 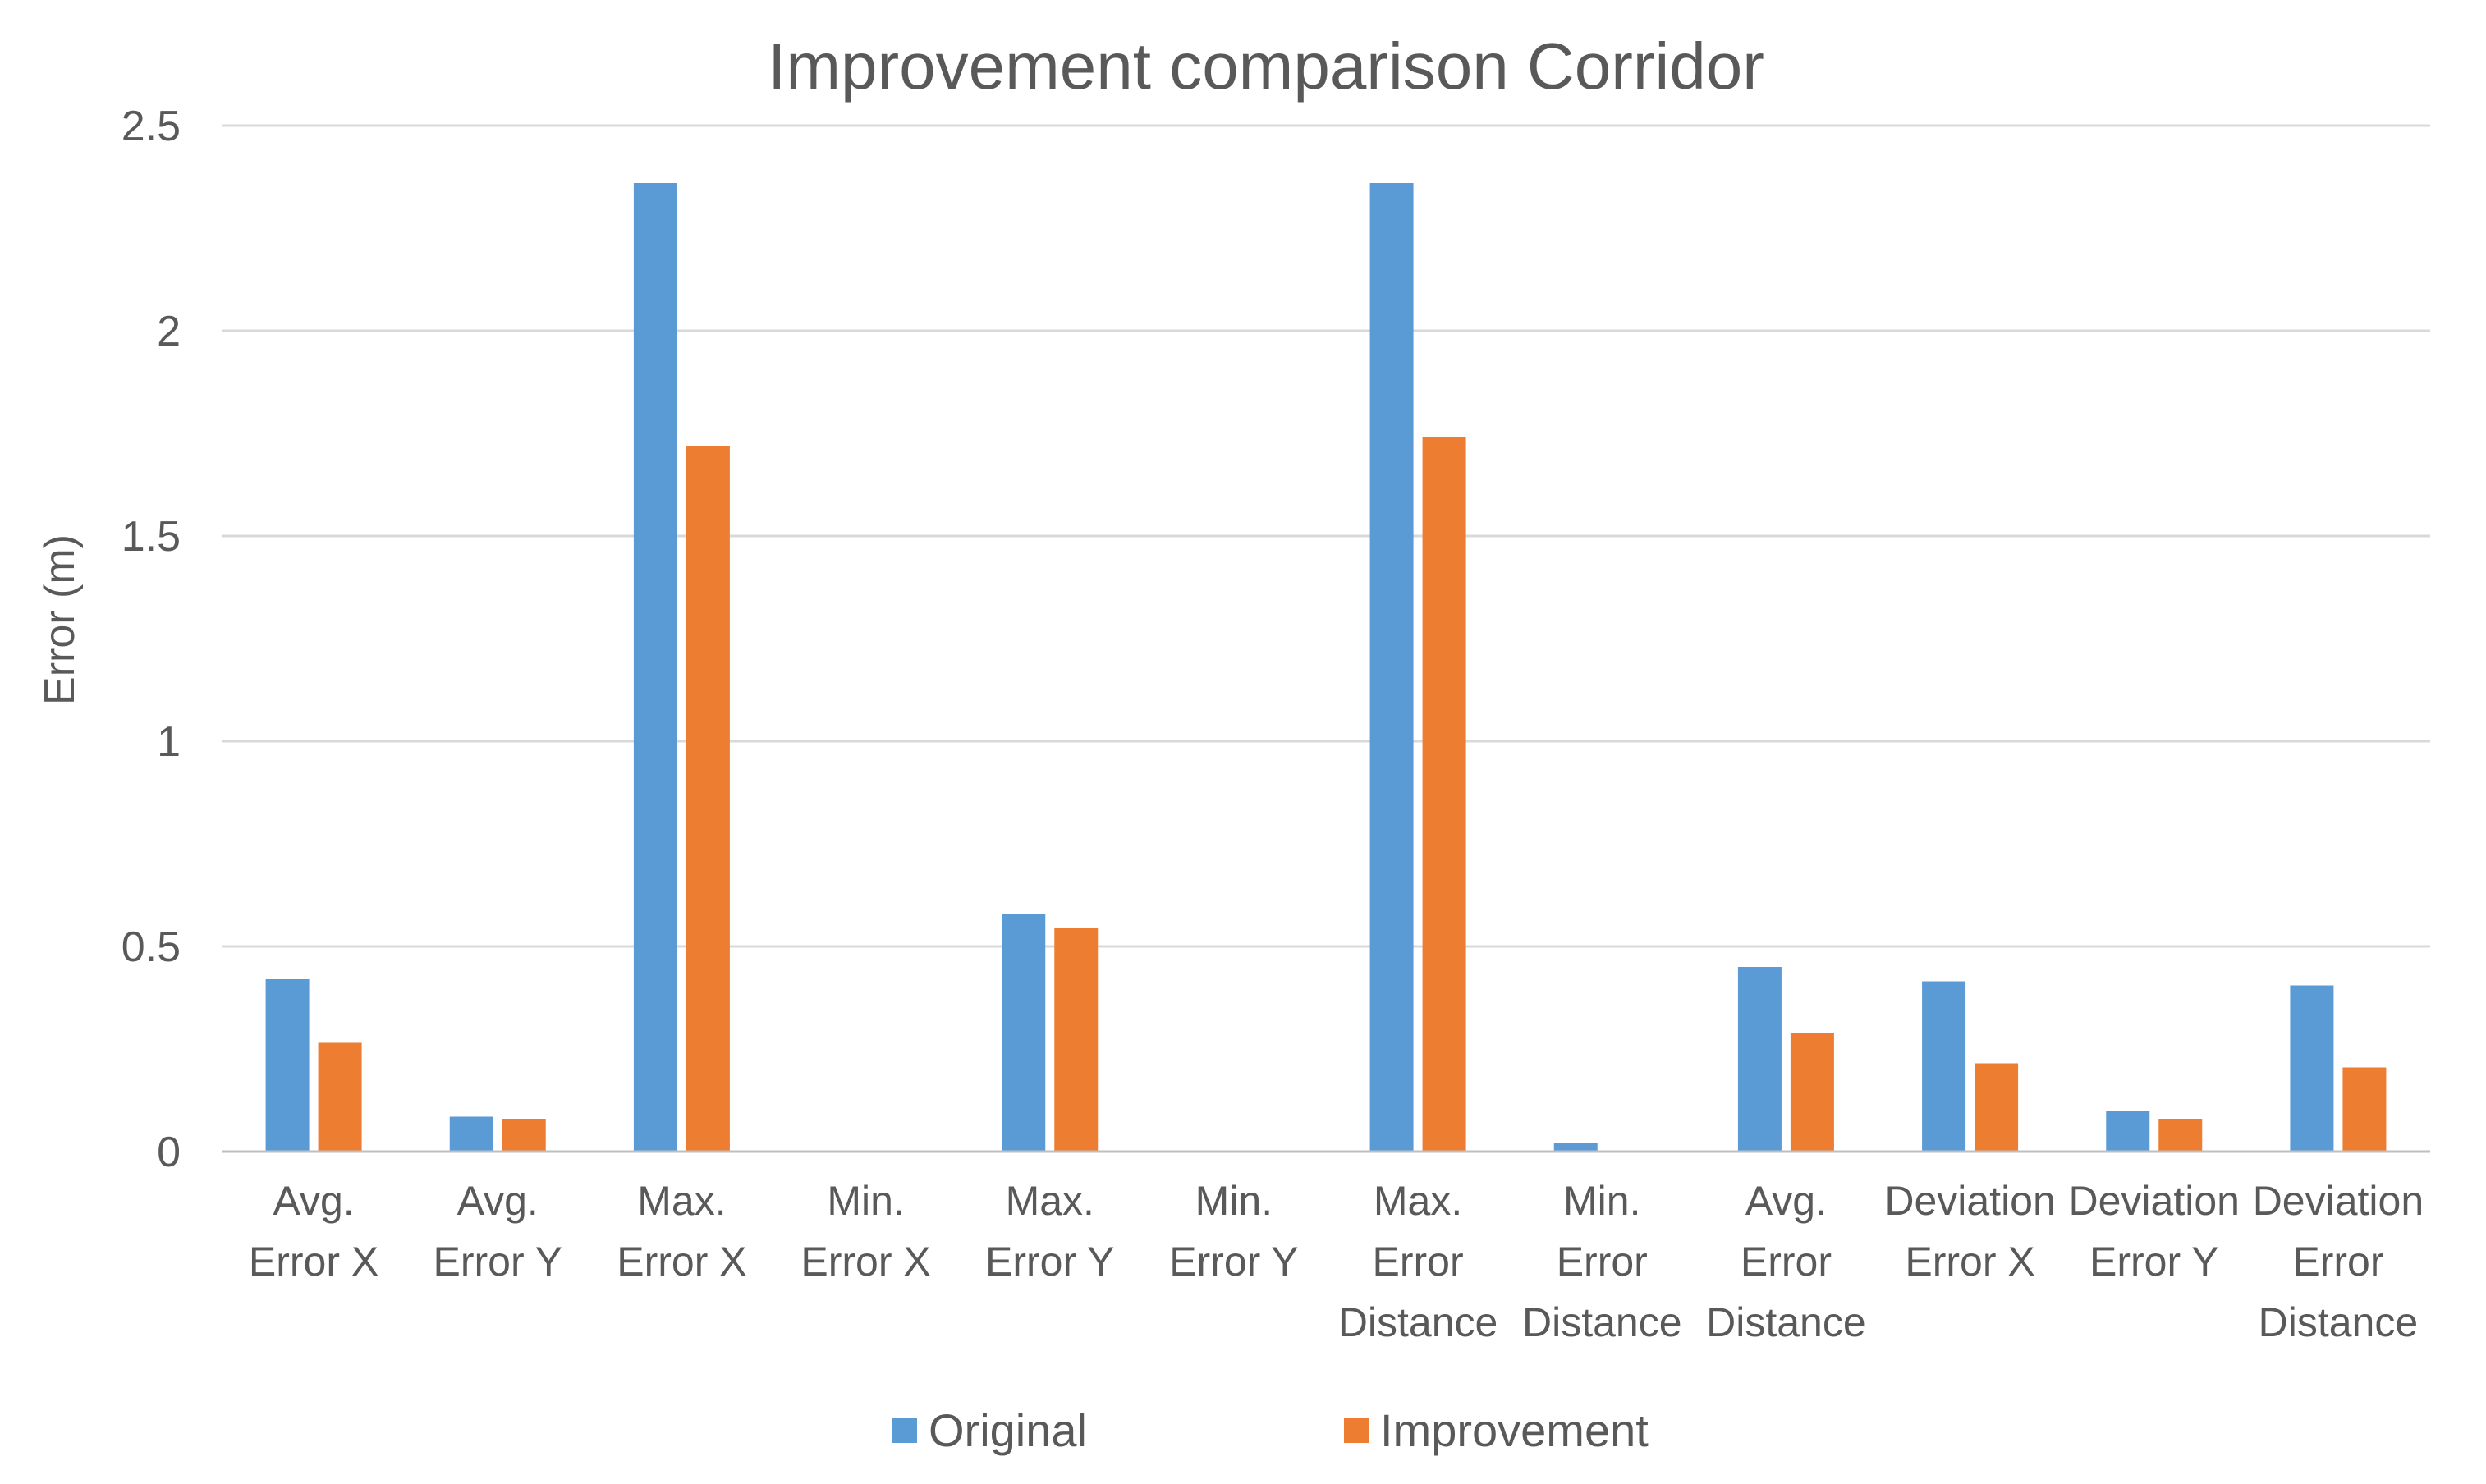 I want to click on y-axis-ticks: 0 0.5 1 1.5 2 2.5, so click(x=151, y=639).